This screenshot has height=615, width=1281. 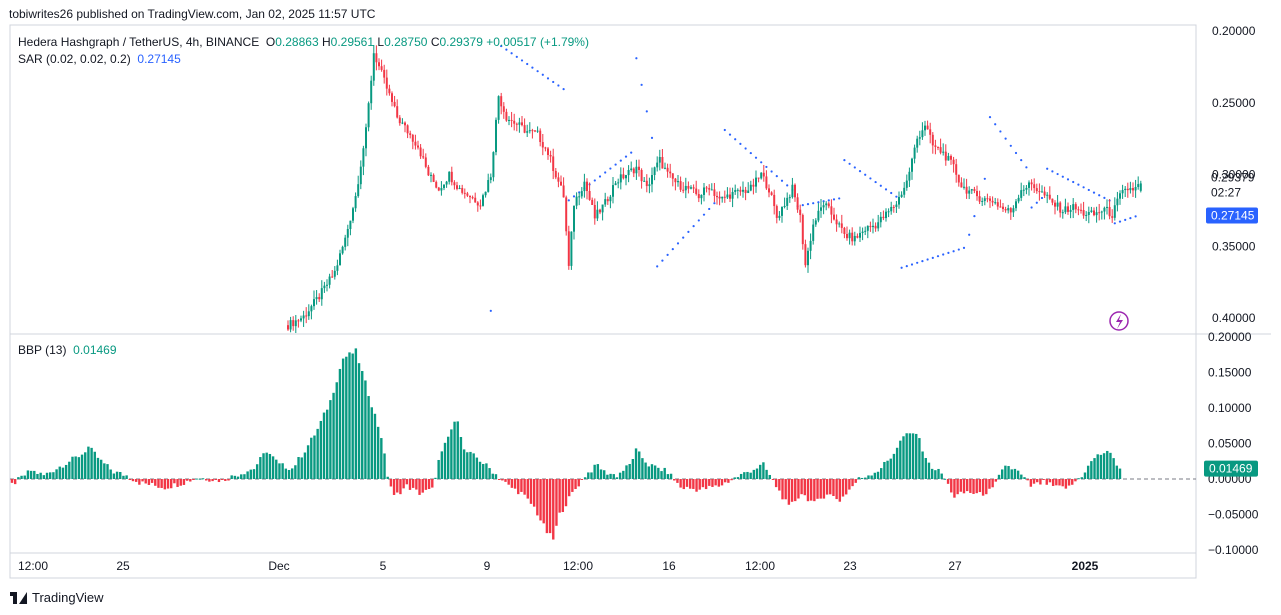 I want to click on time-tick-label: 12:00, so click(x=33, y=566).